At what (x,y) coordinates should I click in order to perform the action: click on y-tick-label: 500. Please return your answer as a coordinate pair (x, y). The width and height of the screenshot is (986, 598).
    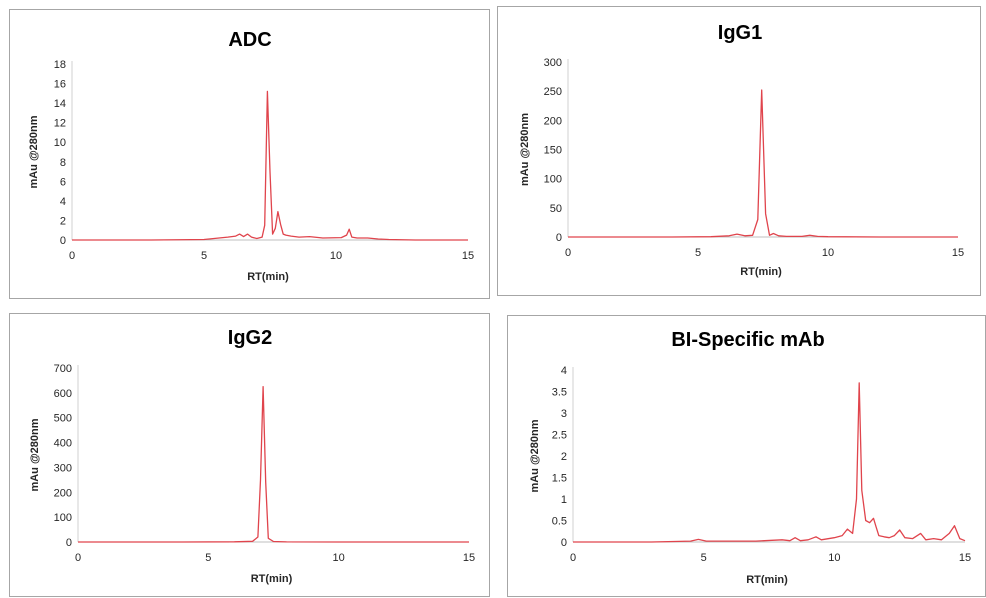
    Looking at the image, I should click on (63, 419).